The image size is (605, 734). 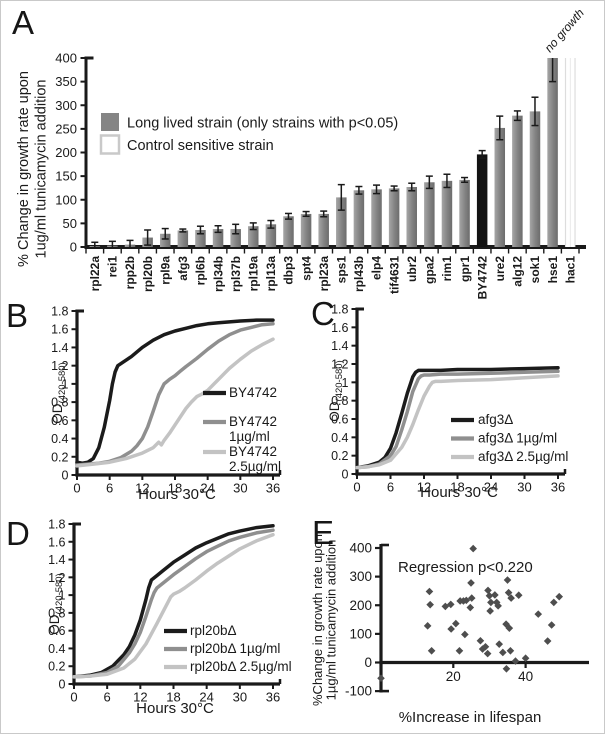 What do you see at coordinates (249, 436) in the screenshot?
I see `legend-label: 1µg/ml` at bounding box center [249, 436].